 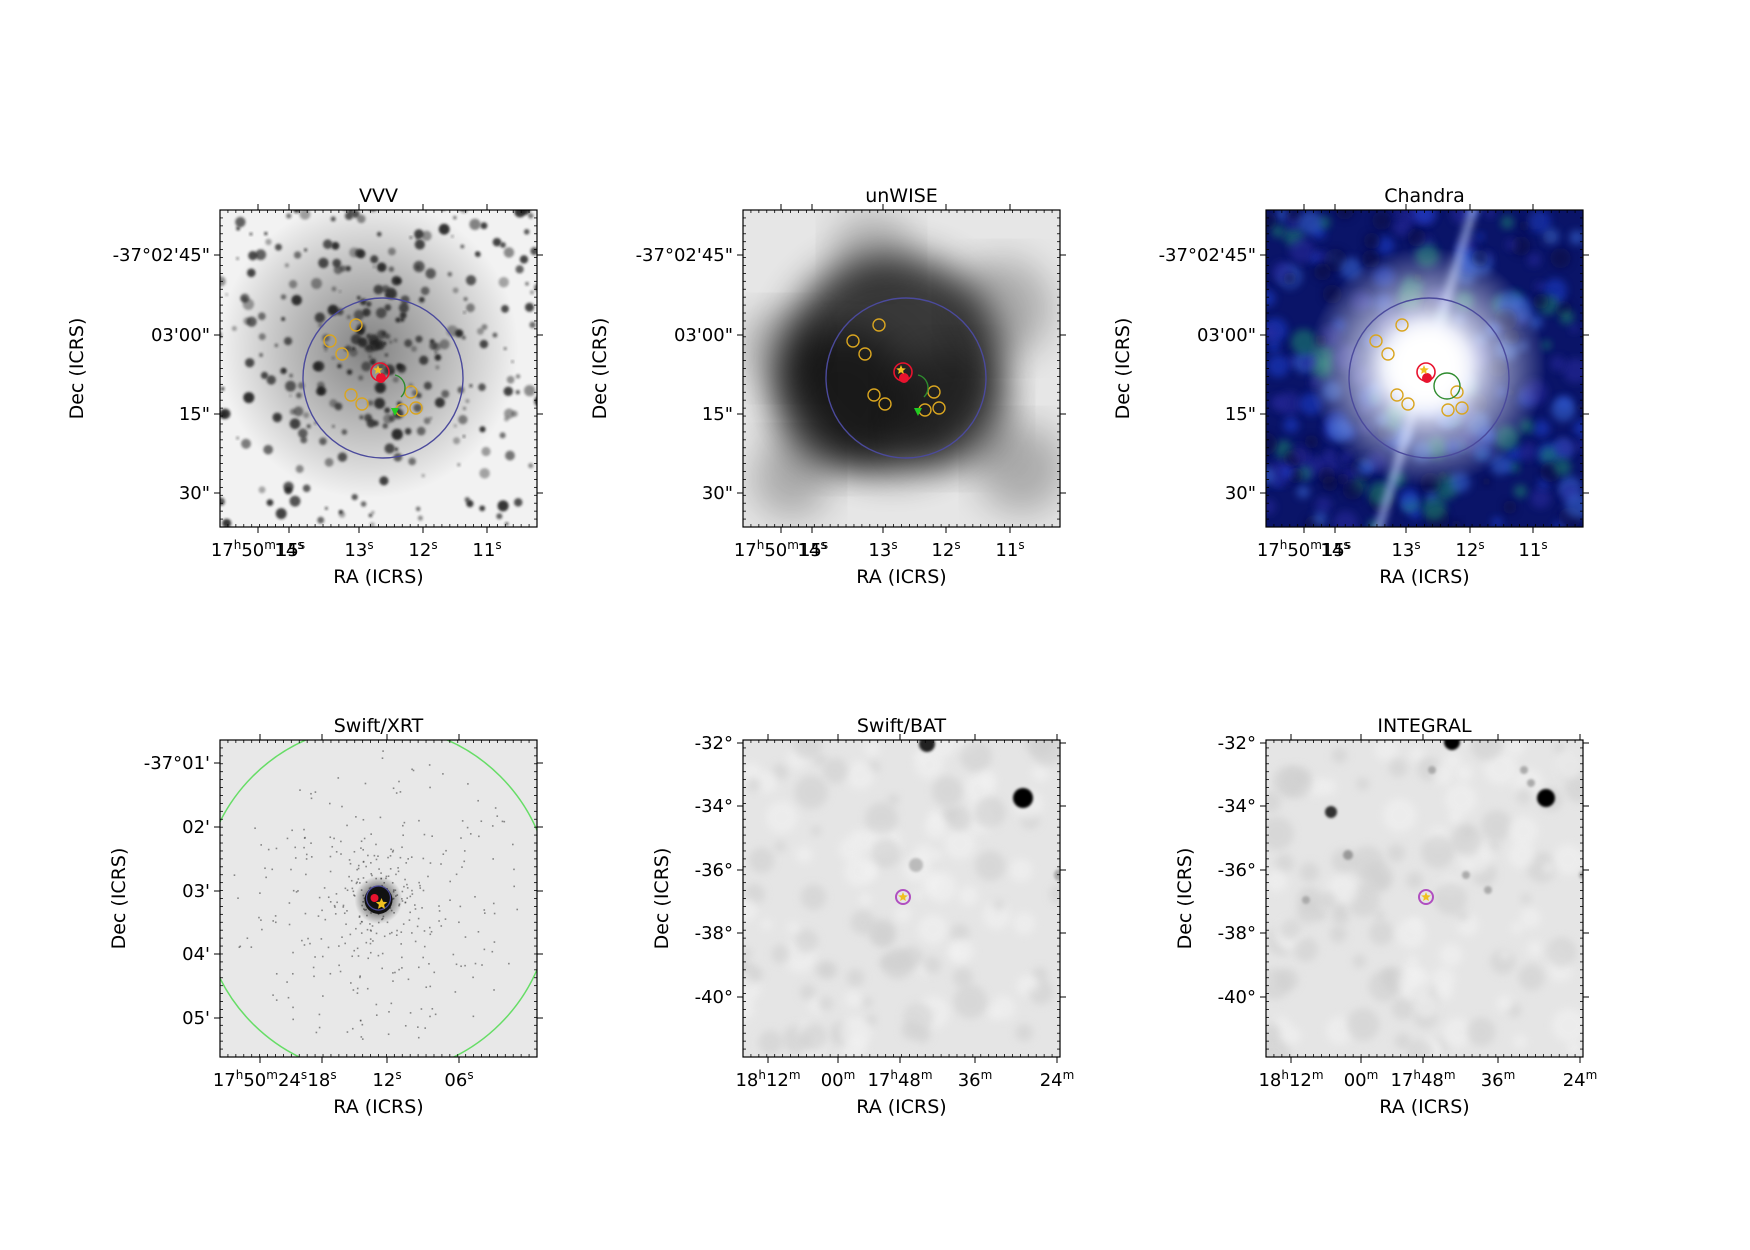 I want to click on x-tick-label: 17h50m24s, so click(x=260, y=1079).